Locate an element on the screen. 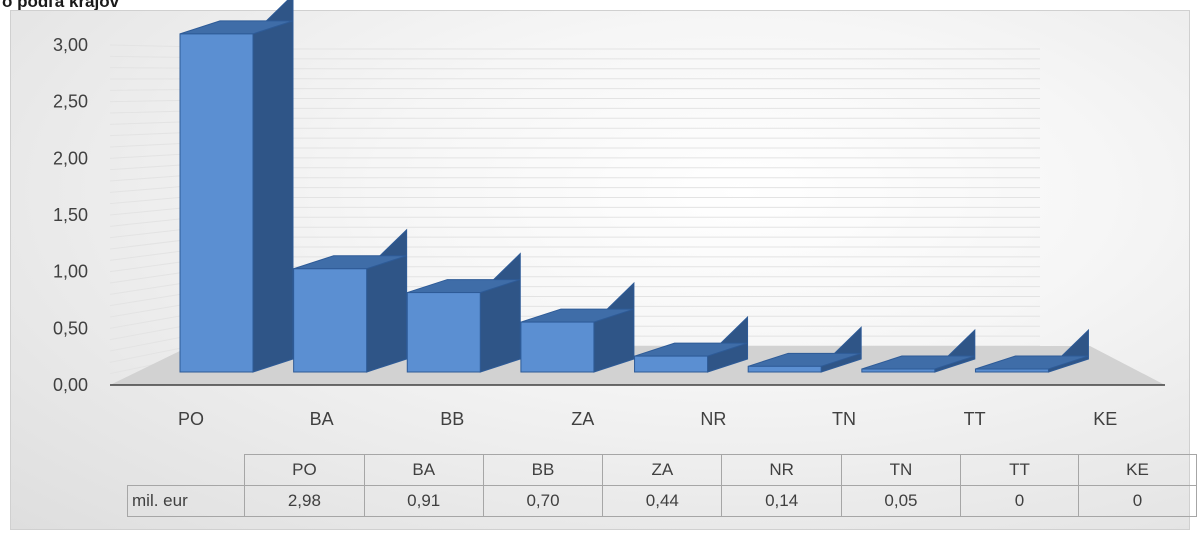 This screenshot has height=536, width=1197. table-value-cell: 0,44 is located at coordinates (662, 501).